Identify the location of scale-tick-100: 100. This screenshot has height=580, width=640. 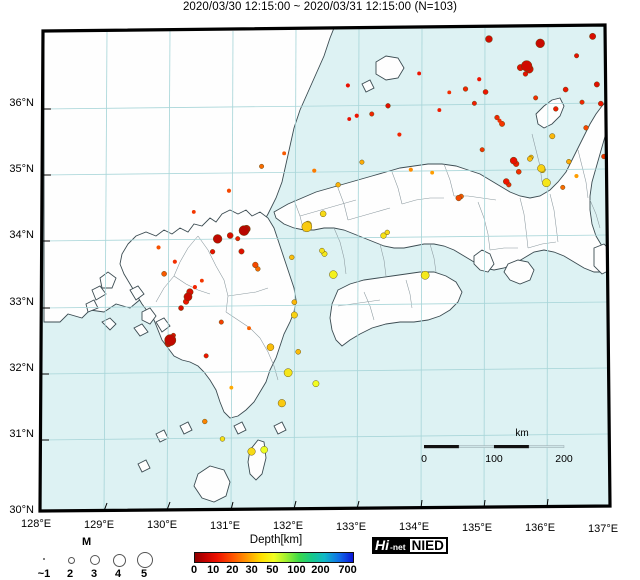
(494, 459).